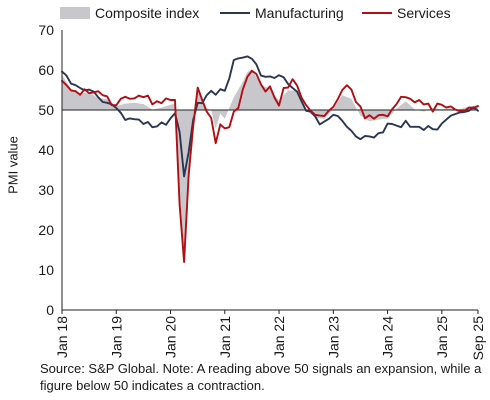 This screenshot has height=400, width=490. What do you see at coordinates (279, 337) in the screenshot?
I see `x-tick-label: Jan 22` at bounding box center [279, 337].